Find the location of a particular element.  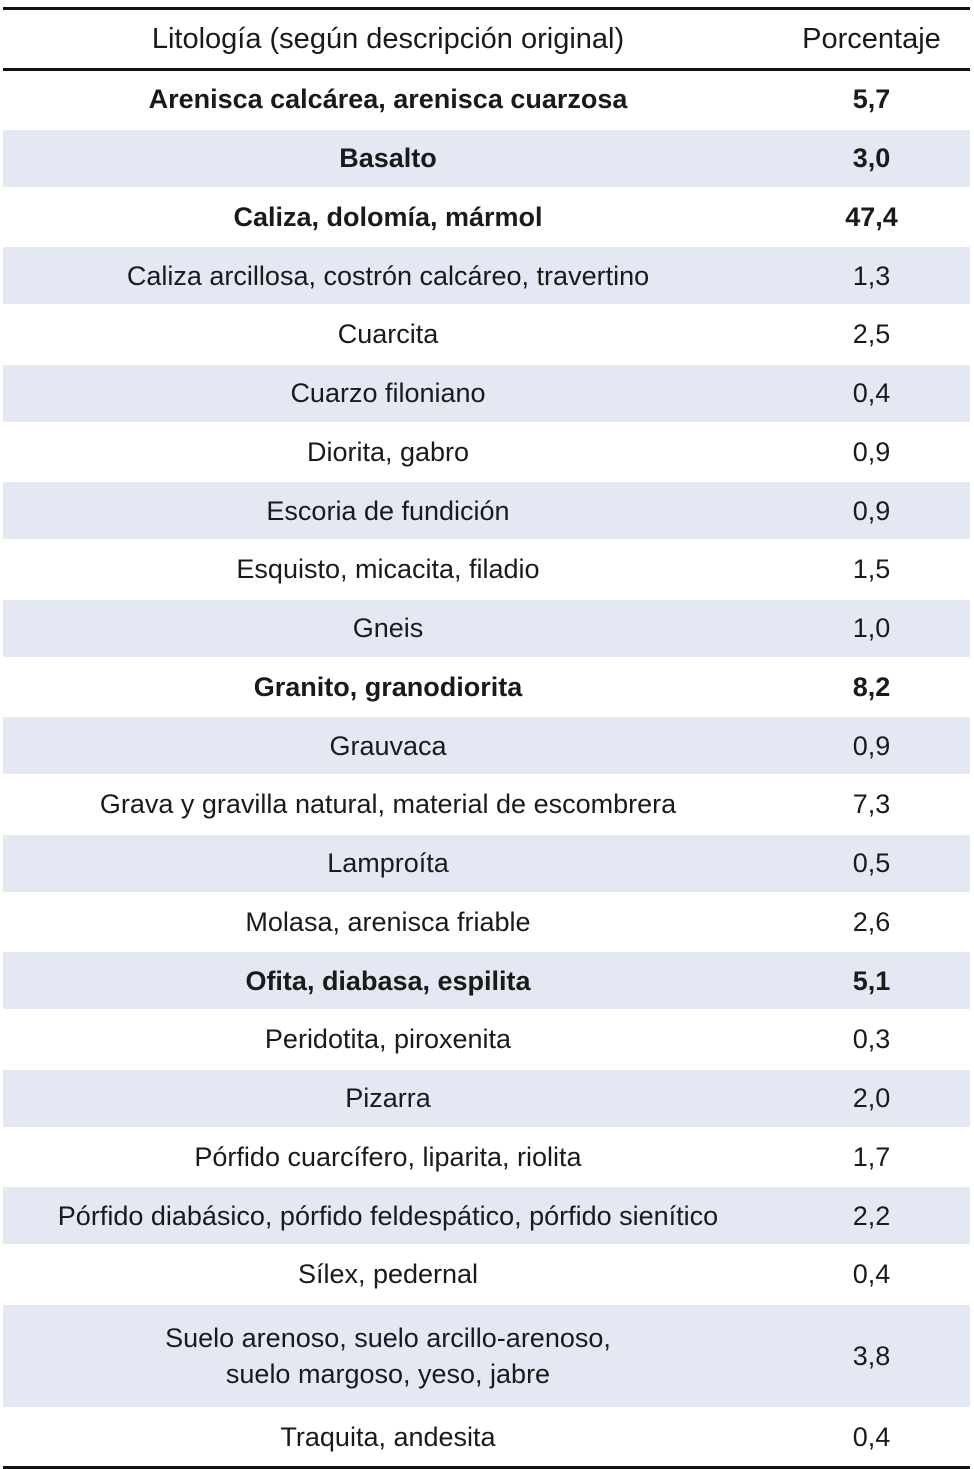

lithology-label: Cuarcita is located at coordinates (388, 334).